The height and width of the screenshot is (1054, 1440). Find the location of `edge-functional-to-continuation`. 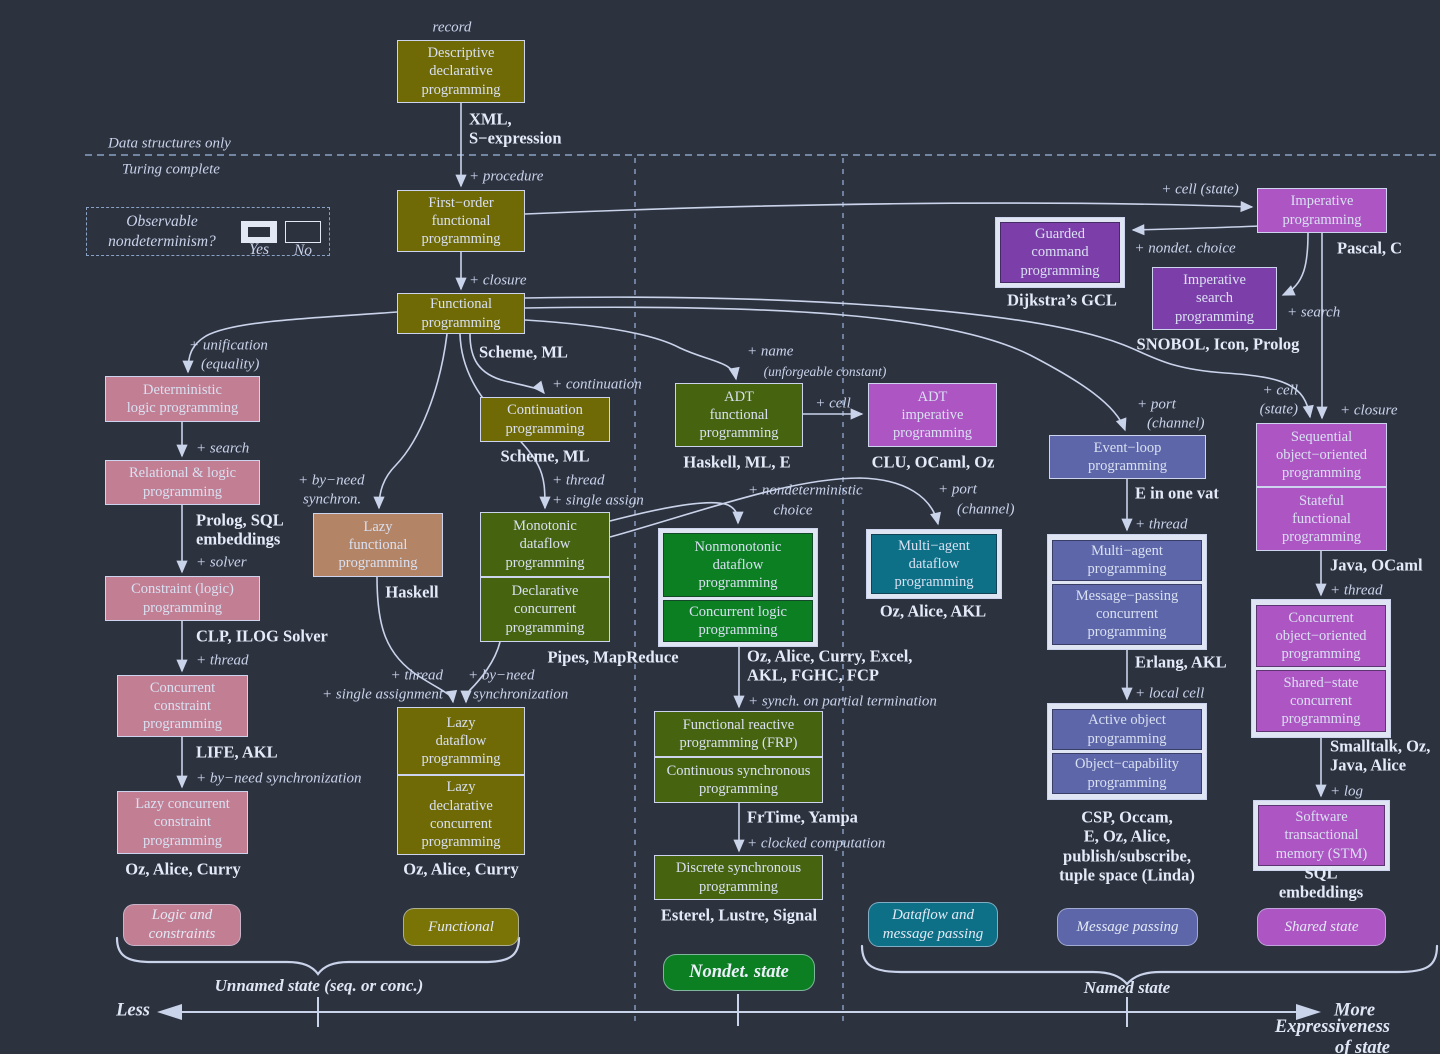

edge-functional-to-continuation is located at coordinates (507, 364).